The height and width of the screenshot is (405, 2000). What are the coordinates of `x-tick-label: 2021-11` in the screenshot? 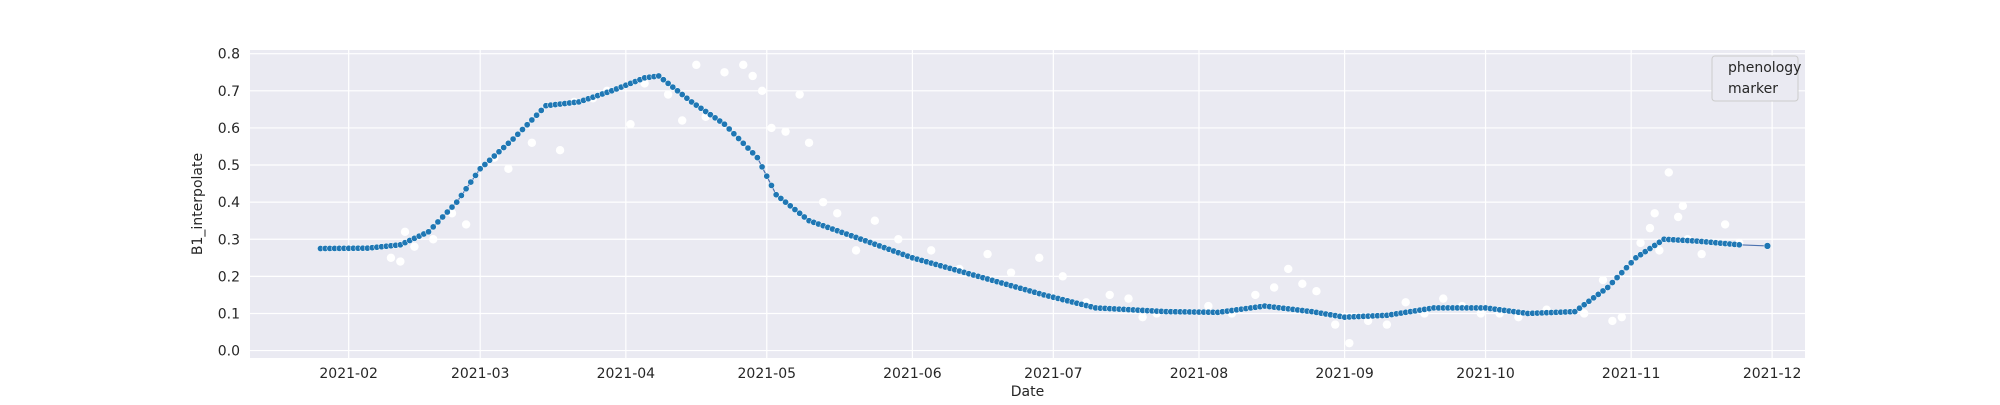 It's located at (1631, 374).